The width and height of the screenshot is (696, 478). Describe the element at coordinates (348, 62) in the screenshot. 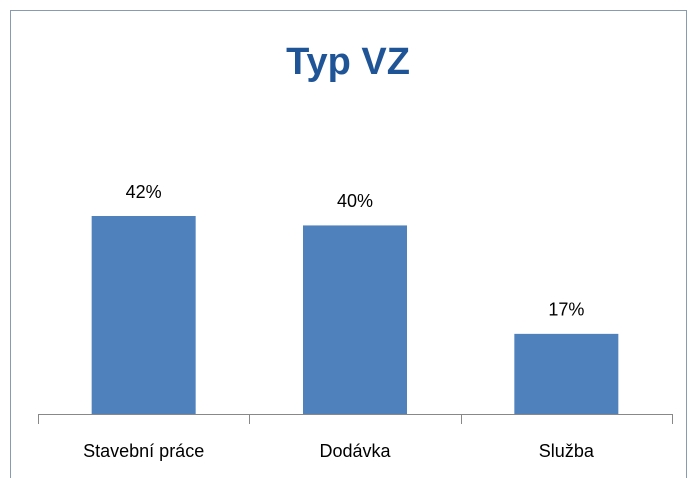

I see `chart-title: Typ VZ` at that location.